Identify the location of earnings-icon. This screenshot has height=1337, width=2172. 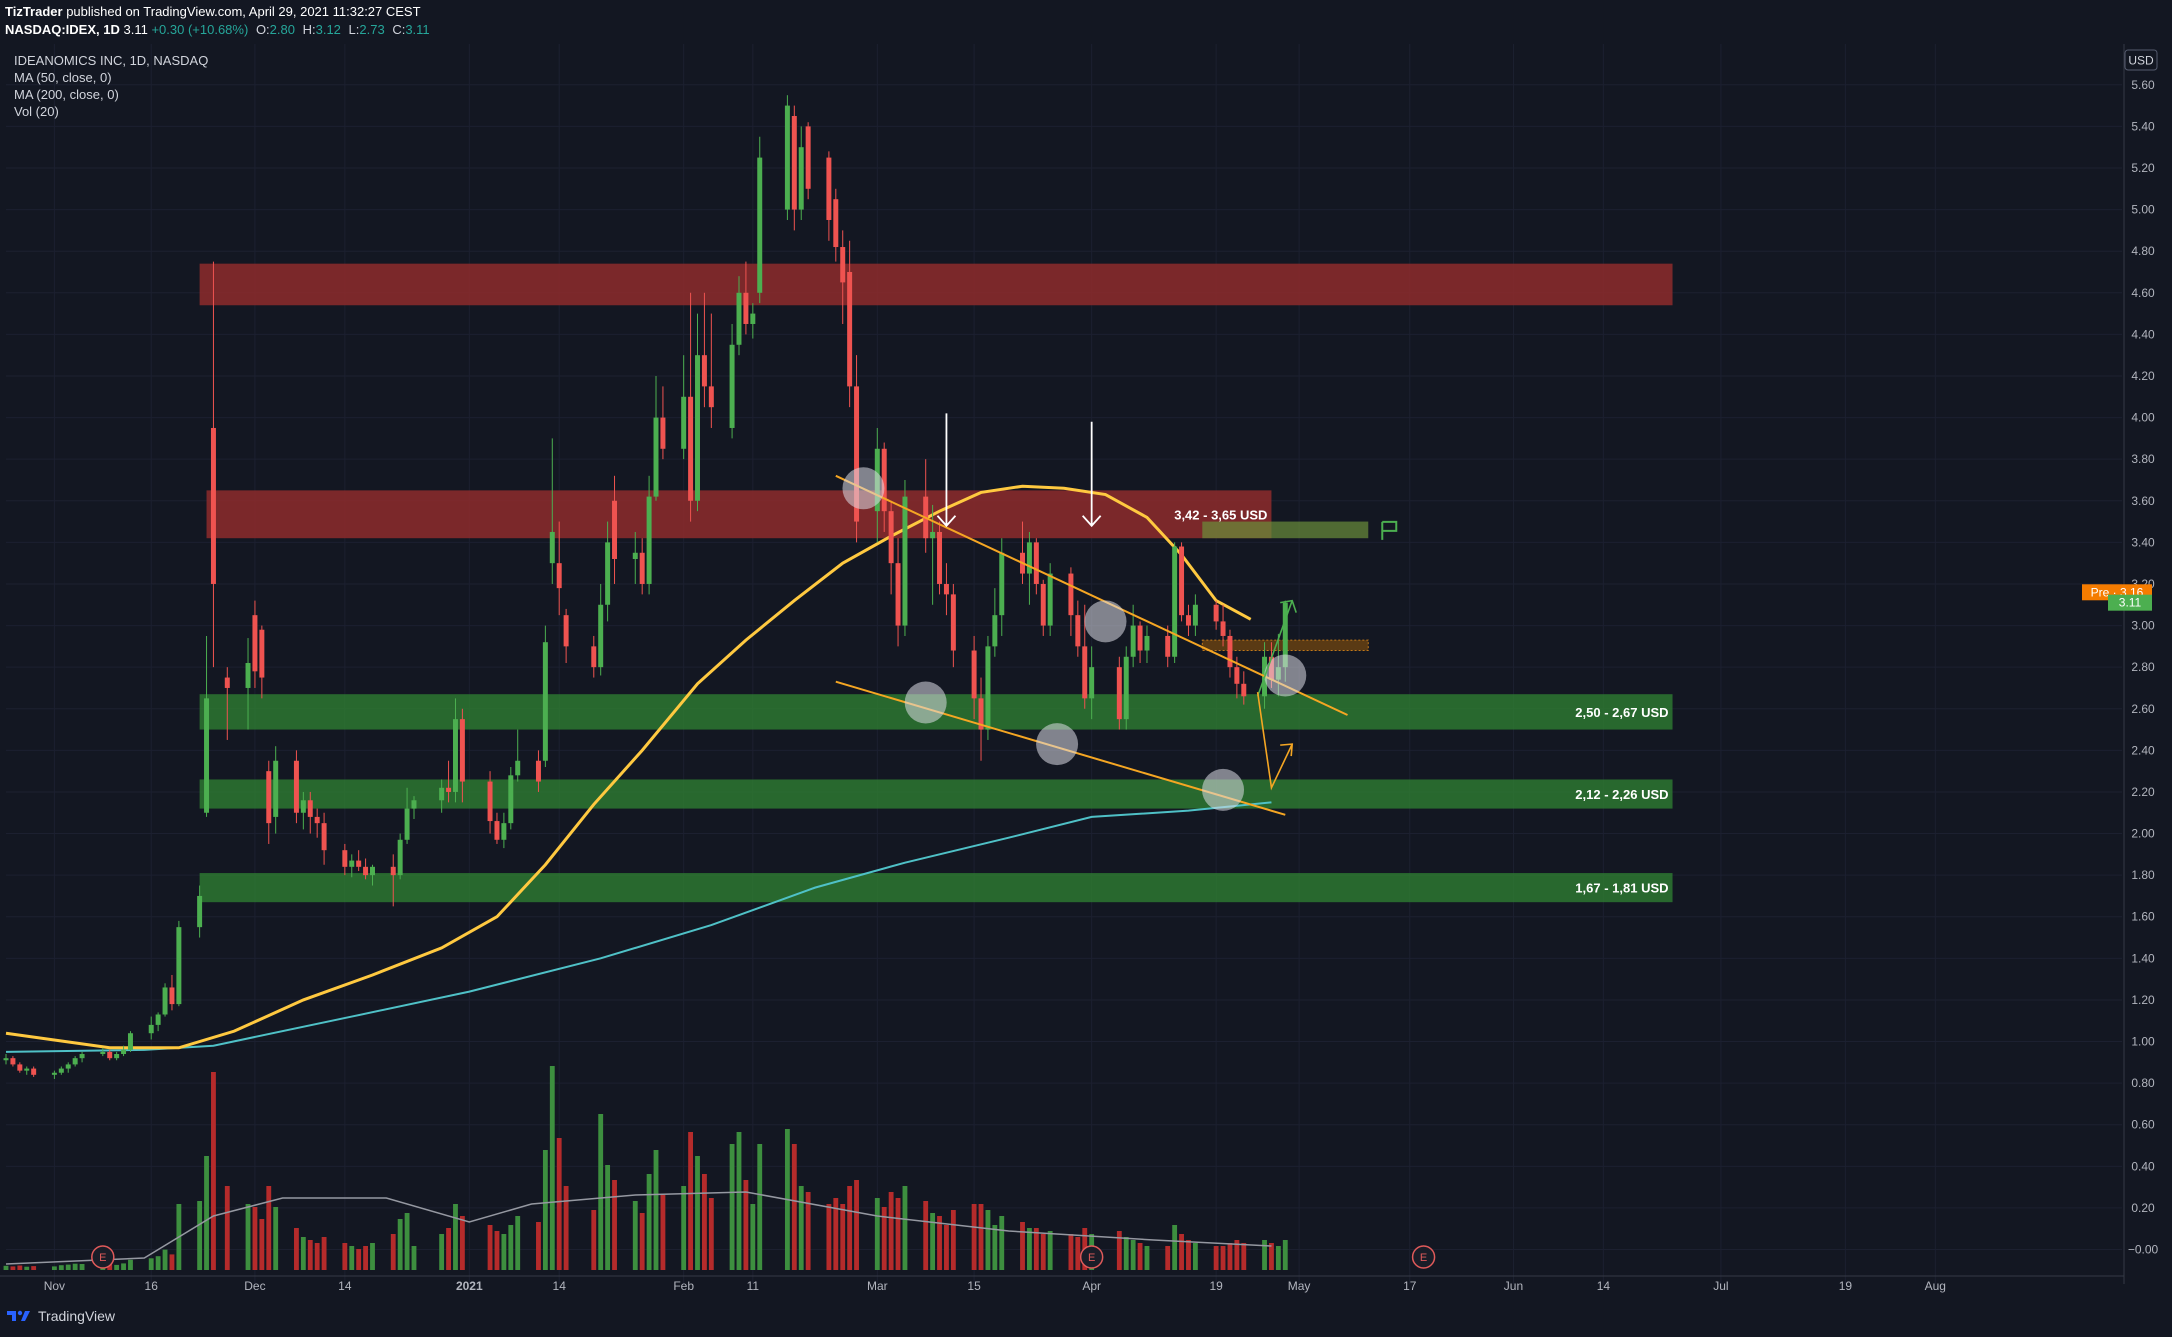
(1423, 1257).